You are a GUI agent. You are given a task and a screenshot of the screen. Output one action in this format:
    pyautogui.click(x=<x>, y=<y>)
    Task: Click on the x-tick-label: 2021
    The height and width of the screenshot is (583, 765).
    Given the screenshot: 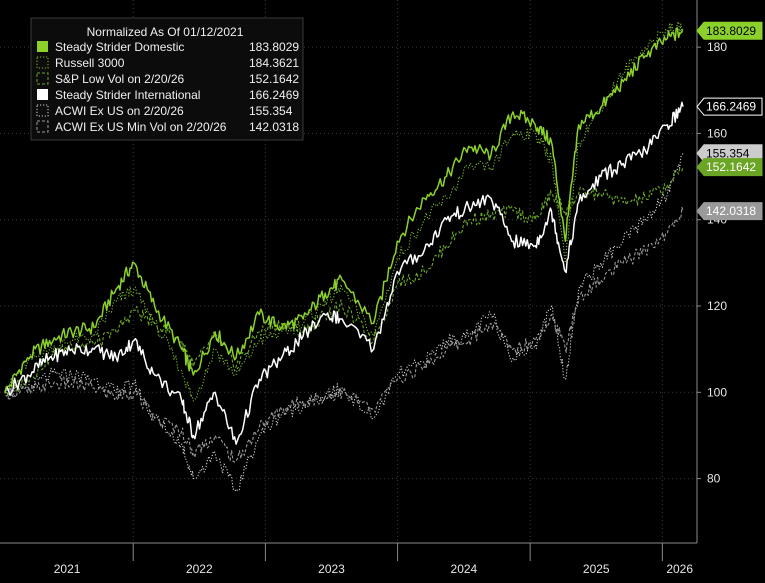 What is the action you would take?
    pyautogui.click(x=67, y=569)
    